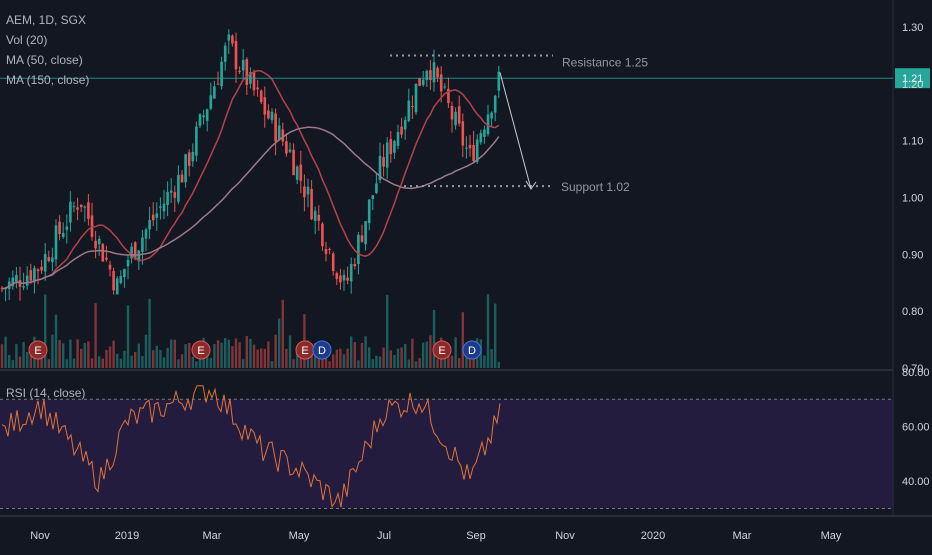  Describe the element at coordinates (322, 350) in the screenshot. I see `dividend-marker` at that location.